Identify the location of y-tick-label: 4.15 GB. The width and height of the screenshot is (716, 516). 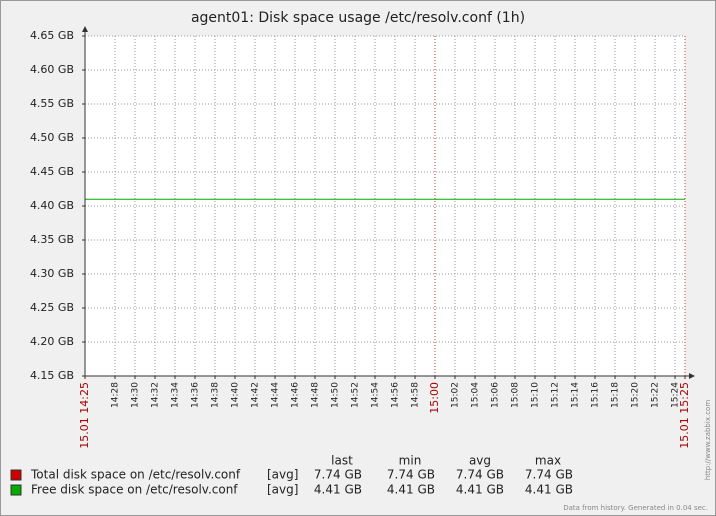
(52, 375).